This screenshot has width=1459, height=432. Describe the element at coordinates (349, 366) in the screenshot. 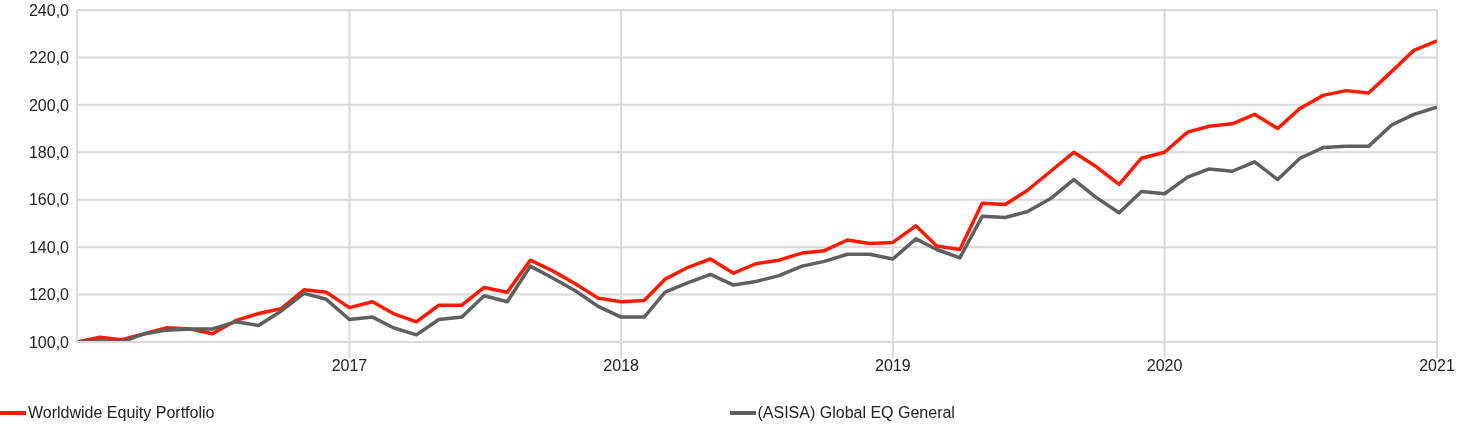

I see `x-tick-label: 2017` at that location.